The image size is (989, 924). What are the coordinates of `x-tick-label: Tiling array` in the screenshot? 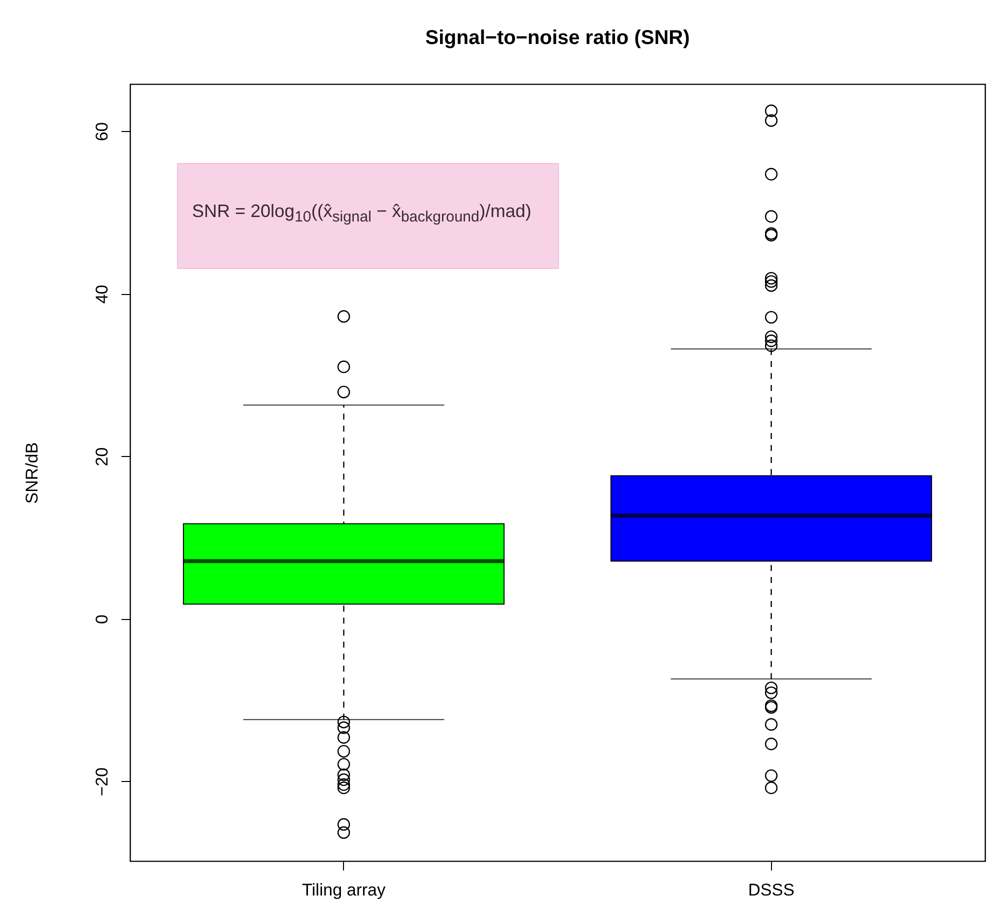 It's located at (344, 890).